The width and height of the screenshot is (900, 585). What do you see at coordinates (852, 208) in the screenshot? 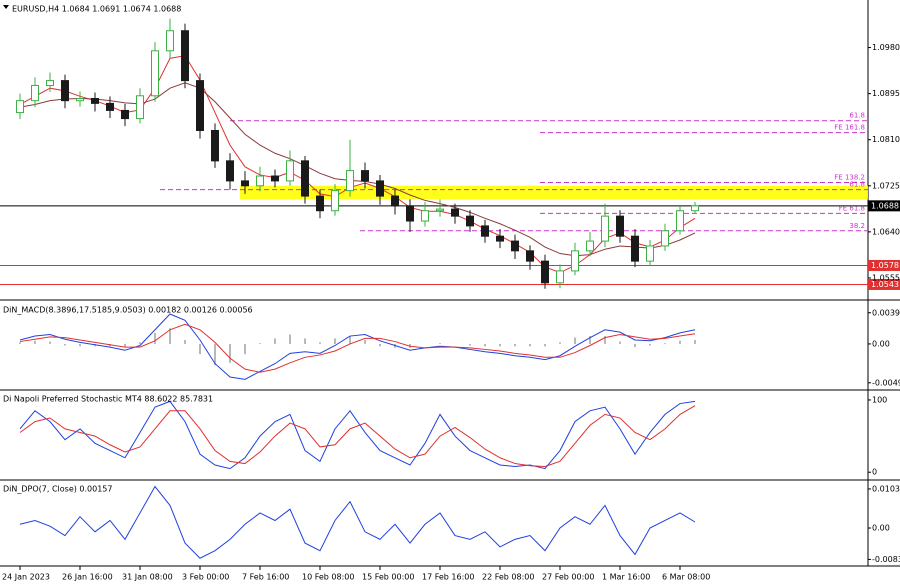
I see `fib-label: FE 61.8` at bounding box center [852, 208].